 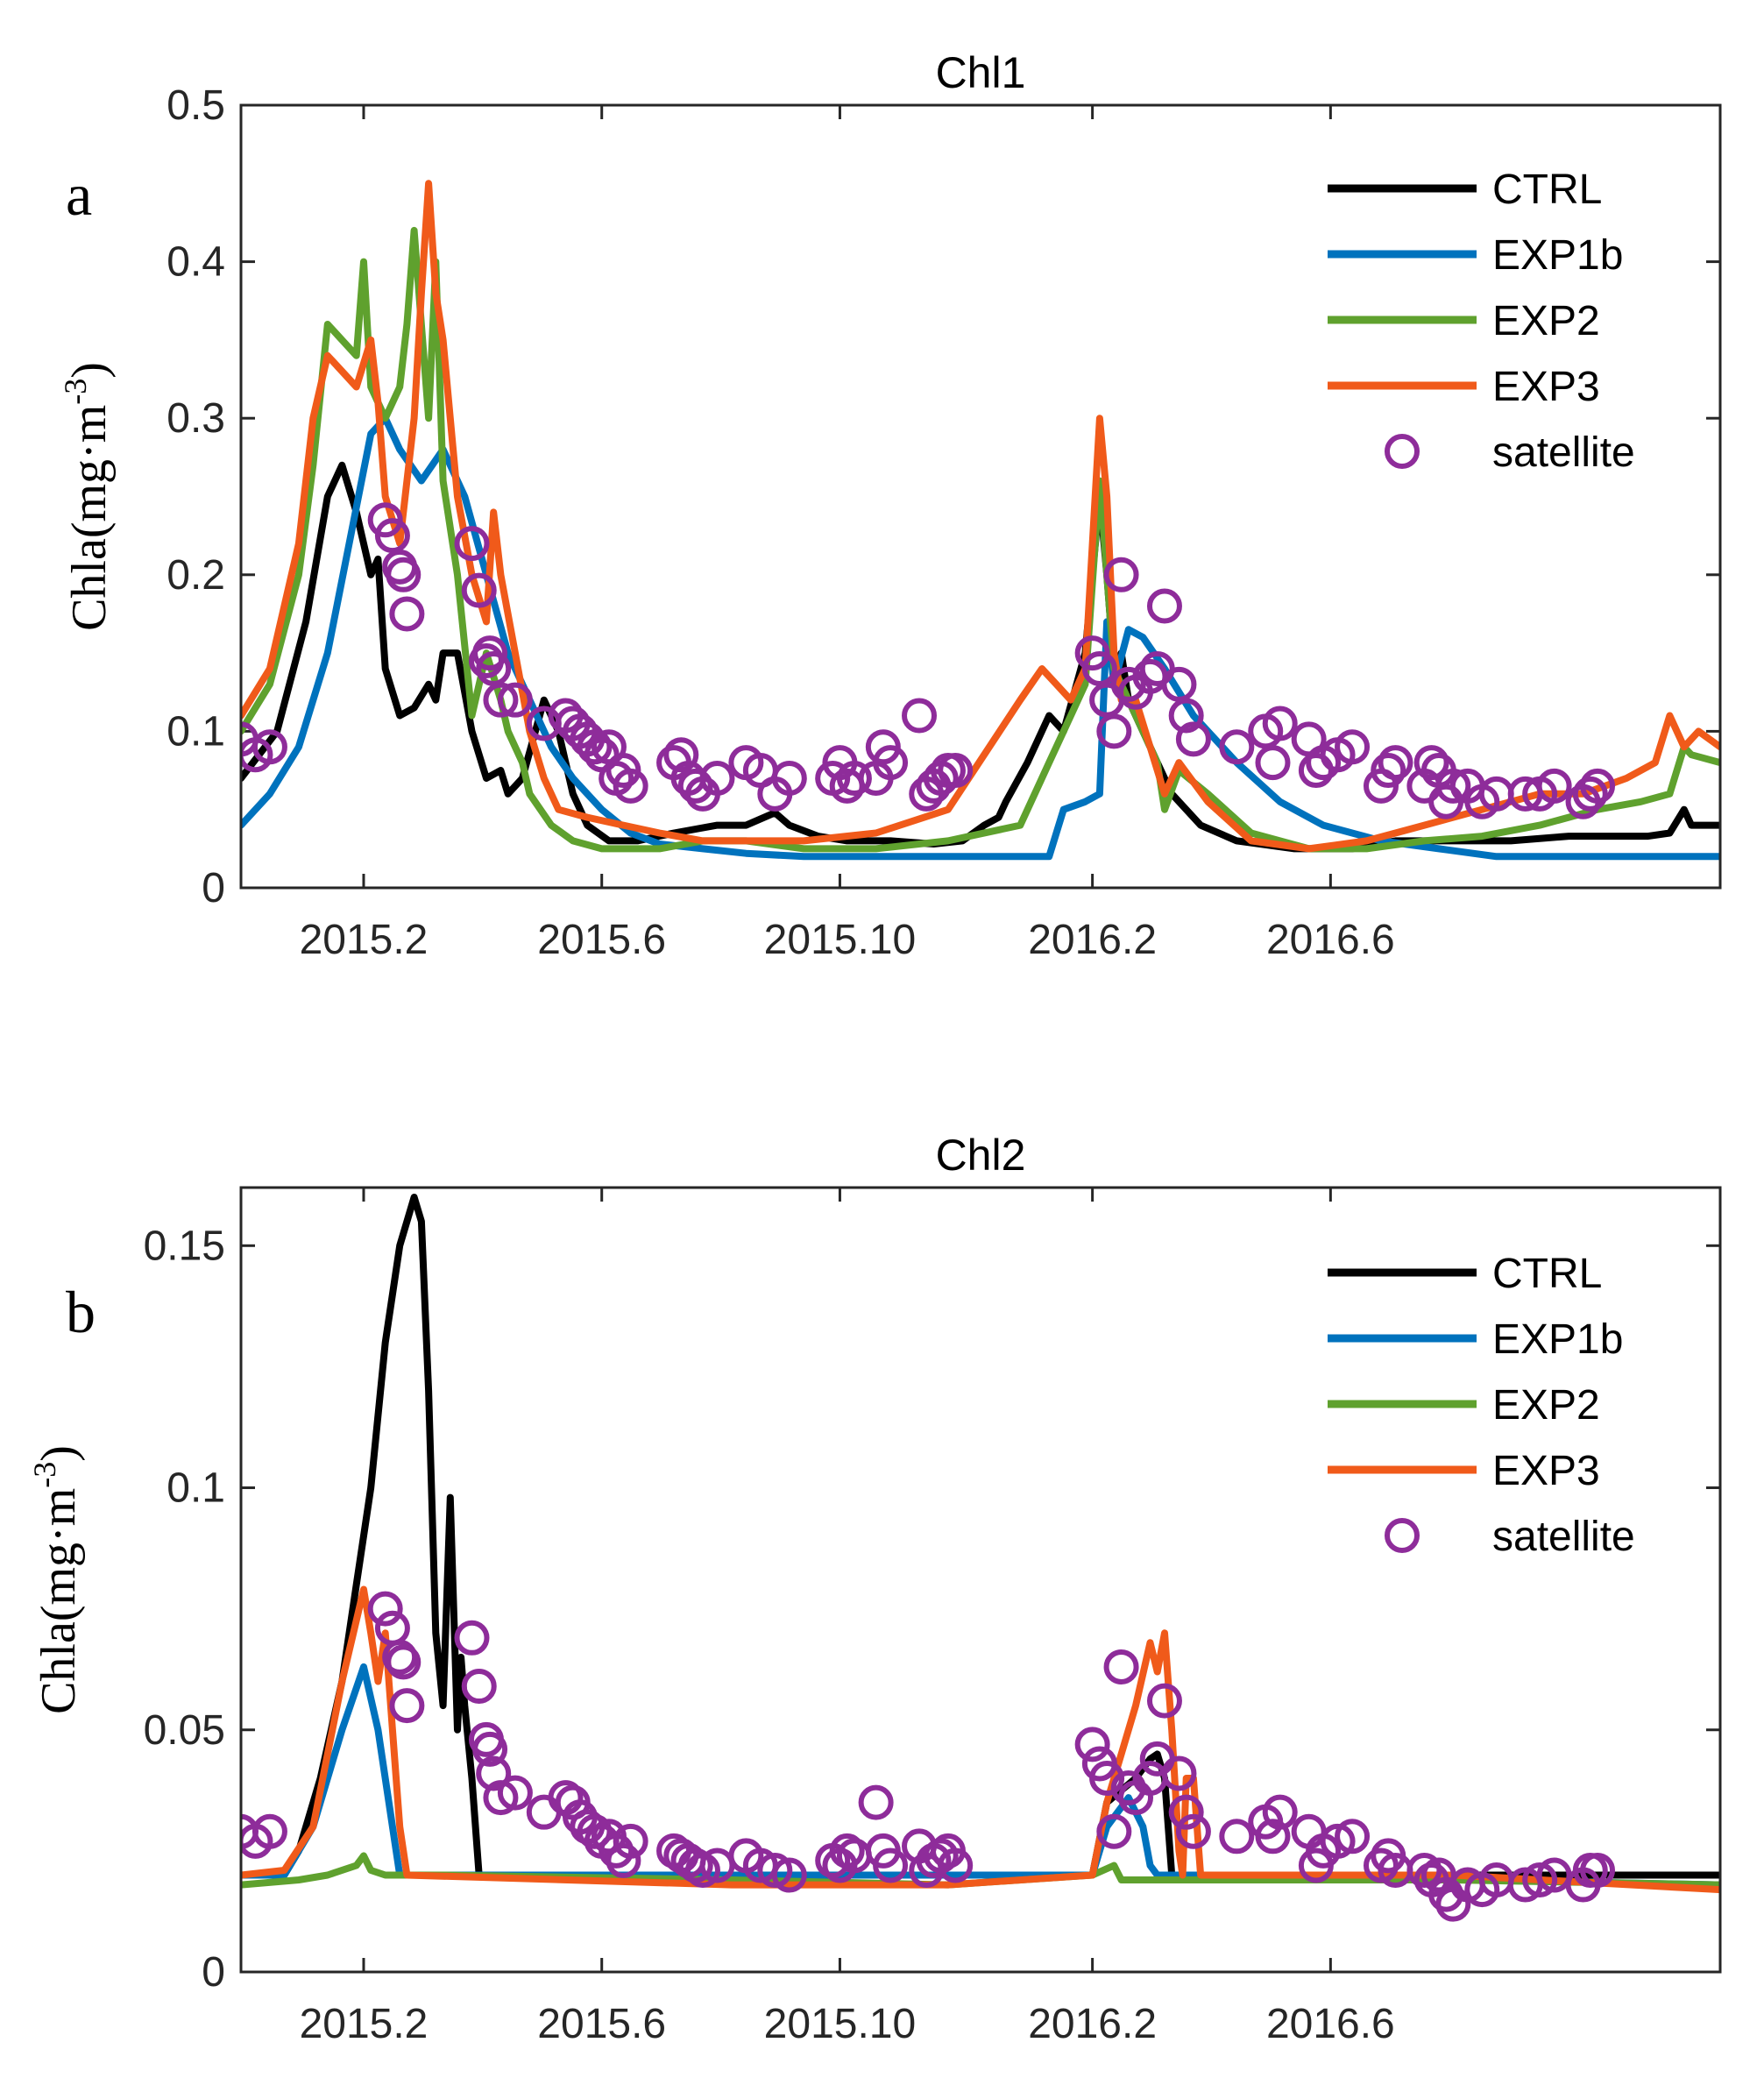 I want to click on chart-title: Chl1, so click(x=981, y=73).